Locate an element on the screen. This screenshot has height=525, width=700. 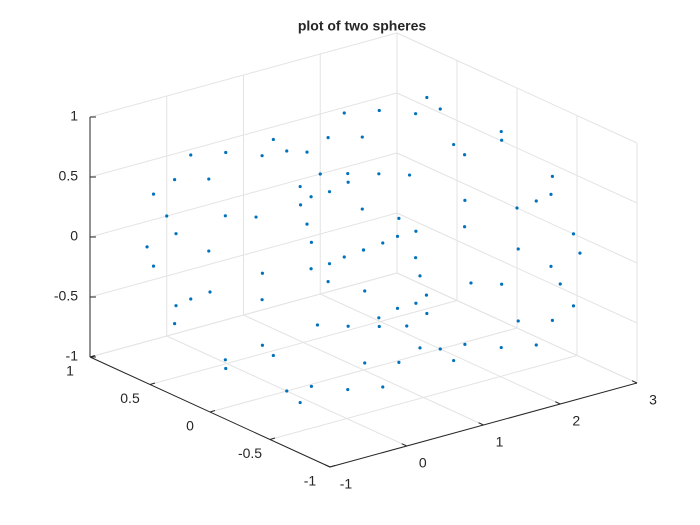
y-tick-label: 0 is located at coordinates (190, 426).